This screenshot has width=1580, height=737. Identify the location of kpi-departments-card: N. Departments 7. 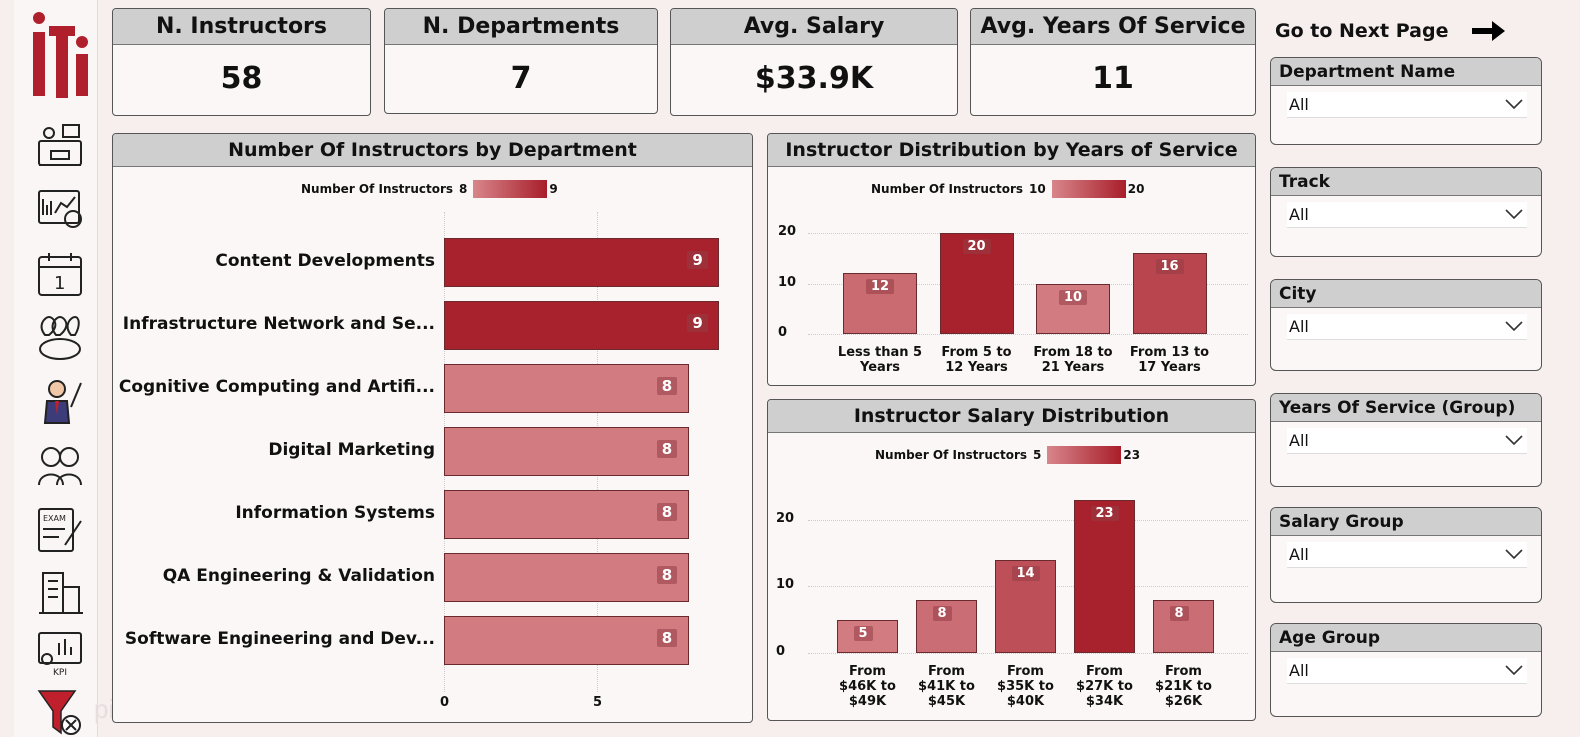
(521, 61).